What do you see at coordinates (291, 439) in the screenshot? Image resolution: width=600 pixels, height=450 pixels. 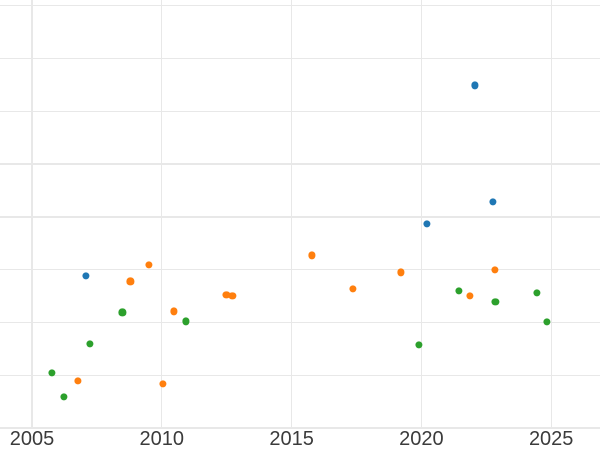 I see `x-tick-label: 2015` at bounding box center [291, 439].